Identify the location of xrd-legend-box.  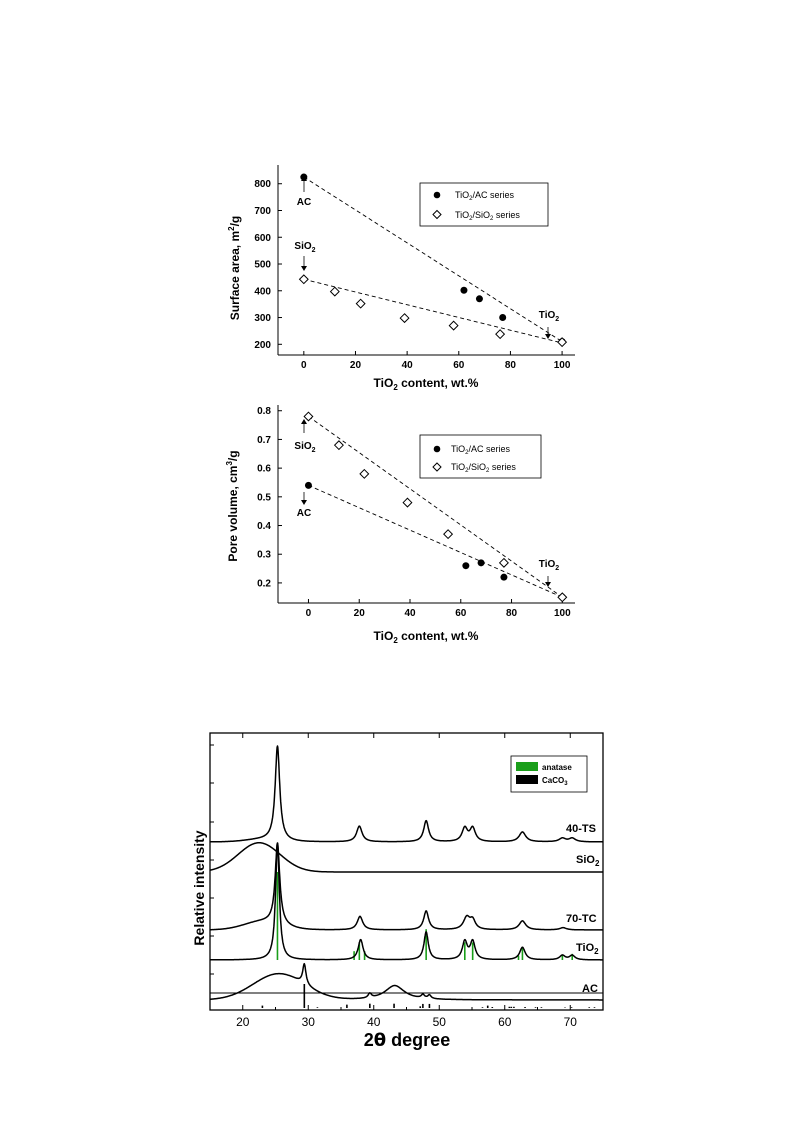
(549, 774).